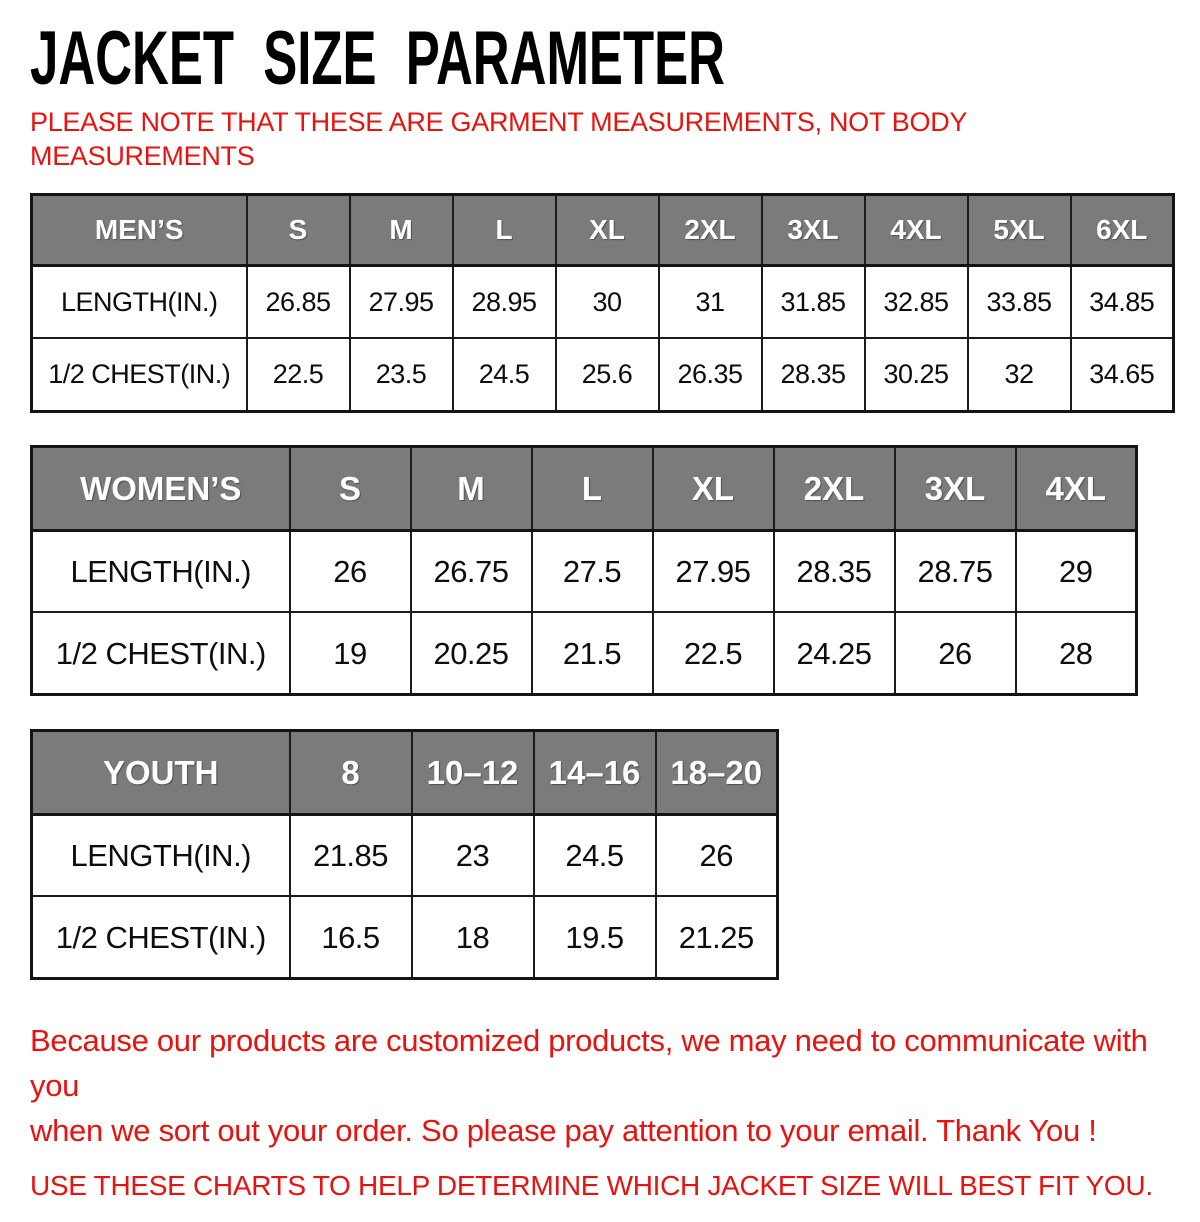 Image resolution: width=1200 pixels, height=1222 pixels. I want to click on youth-header-row: YOUTH 8 10–12 14–16 18–20, so click(404, 772).